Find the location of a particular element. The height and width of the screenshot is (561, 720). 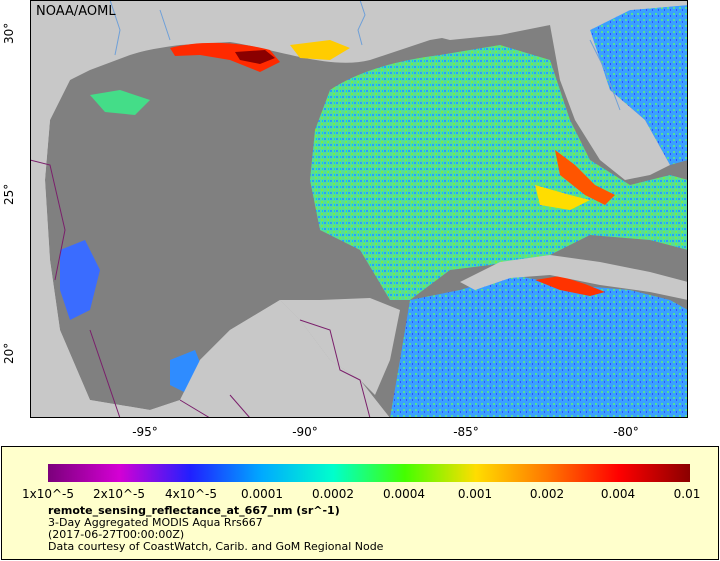

border-mexico-states is located at coordinates (170, 373).